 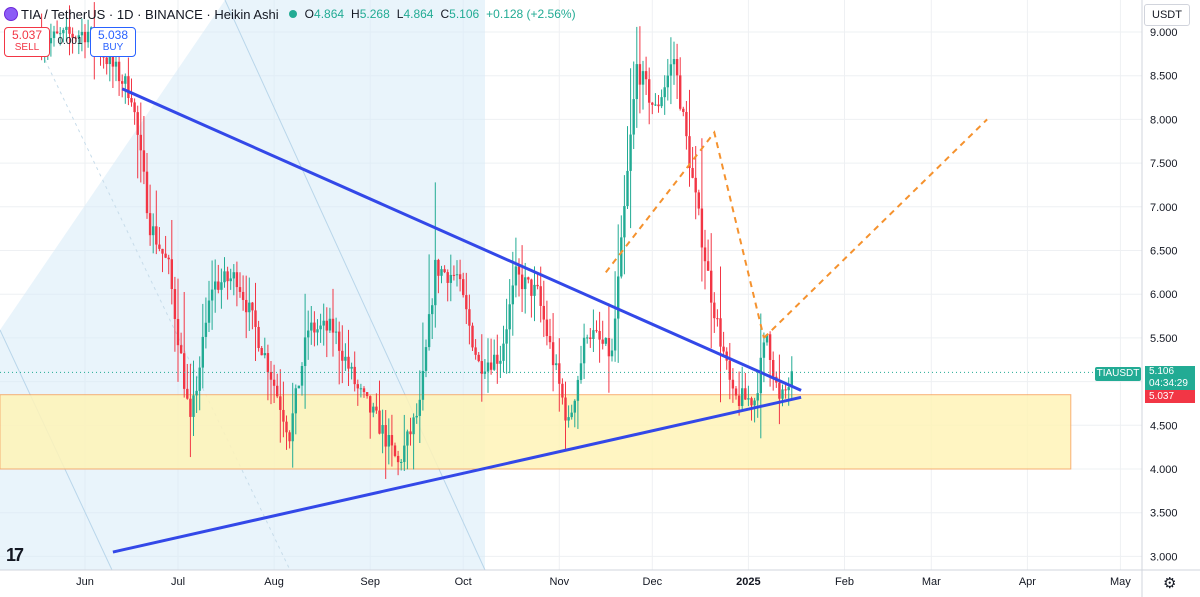 I want to click on x-tick-label: 2025, so click(x=748, y=582).